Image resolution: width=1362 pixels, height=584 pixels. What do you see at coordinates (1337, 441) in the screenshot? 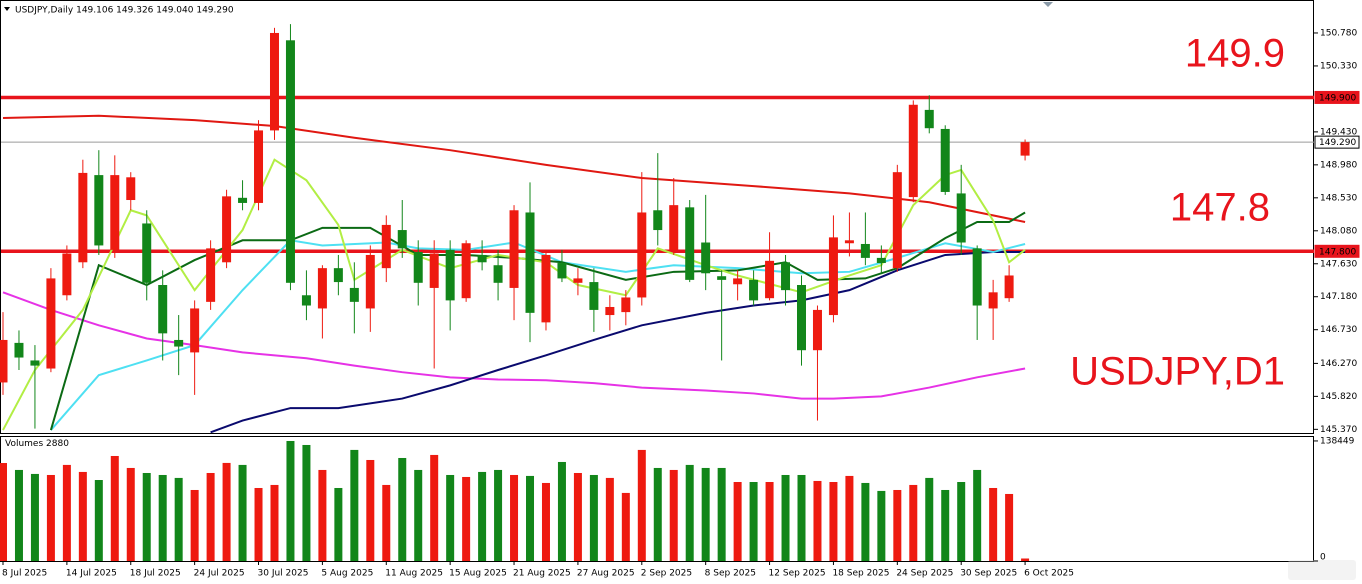
I see `volume-tick-label: 138449` at bounding box center [1337, 441].